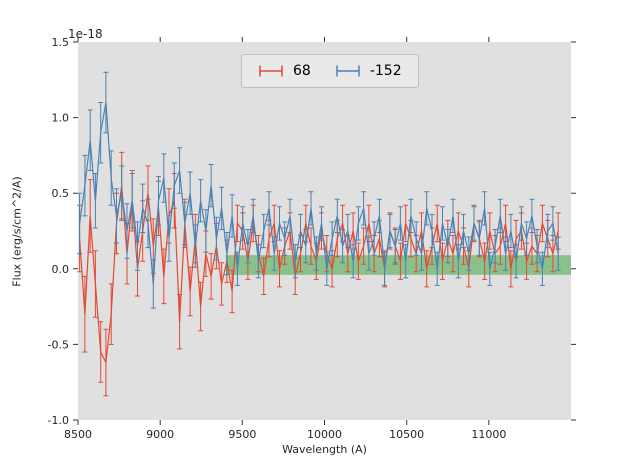  What do you see at coordinates (324, 449) in the screenshot?
I see `x-axis-label: Wavelength (A)` at bounding box center [324, 449].